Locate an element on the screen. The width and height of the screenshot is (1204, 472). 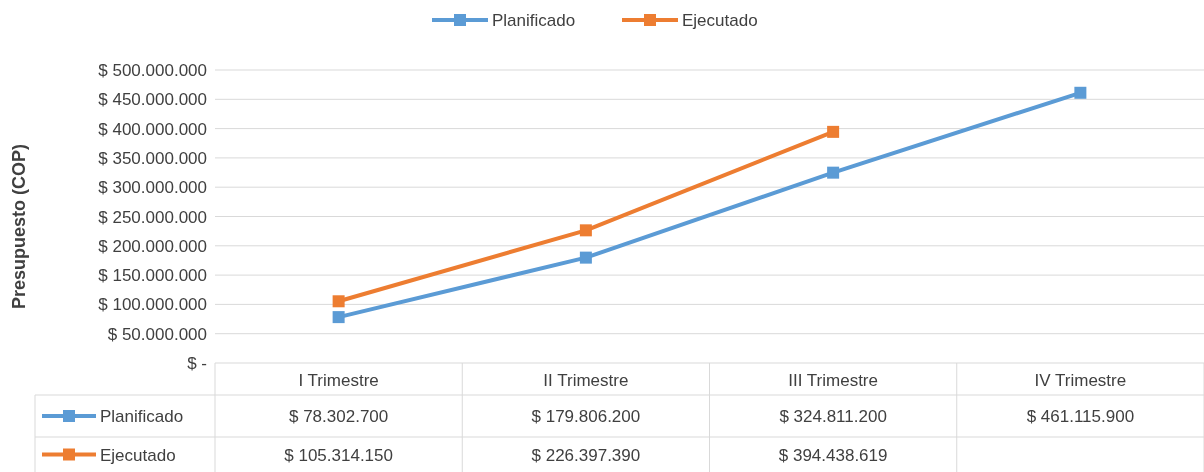
y-tick-label: $ 150.000.000 is located at coordinates (152, 276).